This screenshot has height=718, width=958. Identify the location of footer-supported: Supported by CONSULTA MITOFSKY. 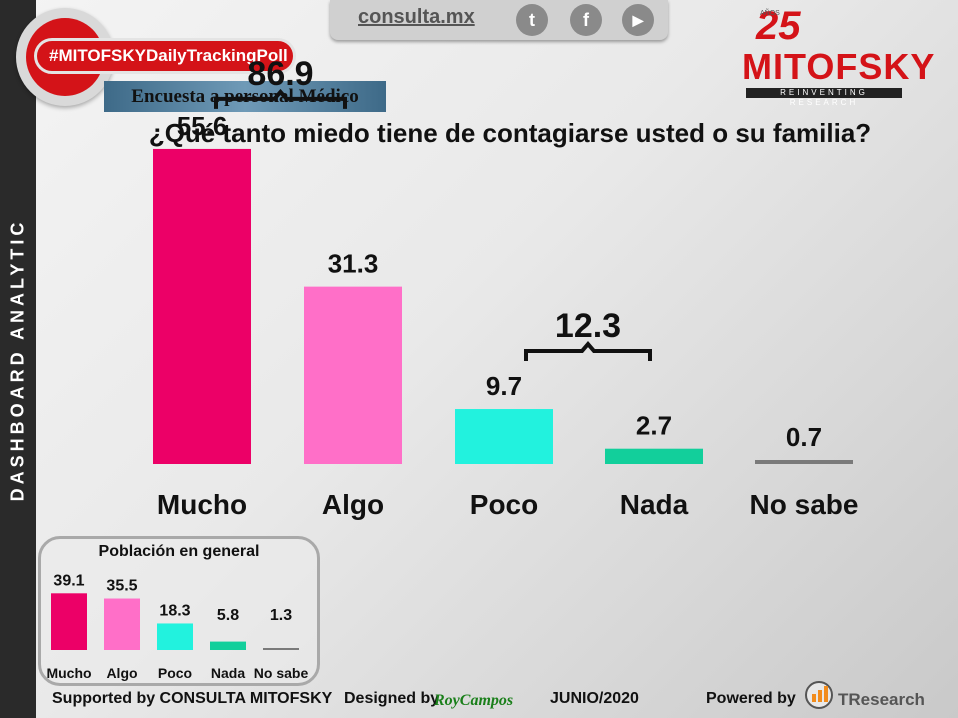
(192, 698).